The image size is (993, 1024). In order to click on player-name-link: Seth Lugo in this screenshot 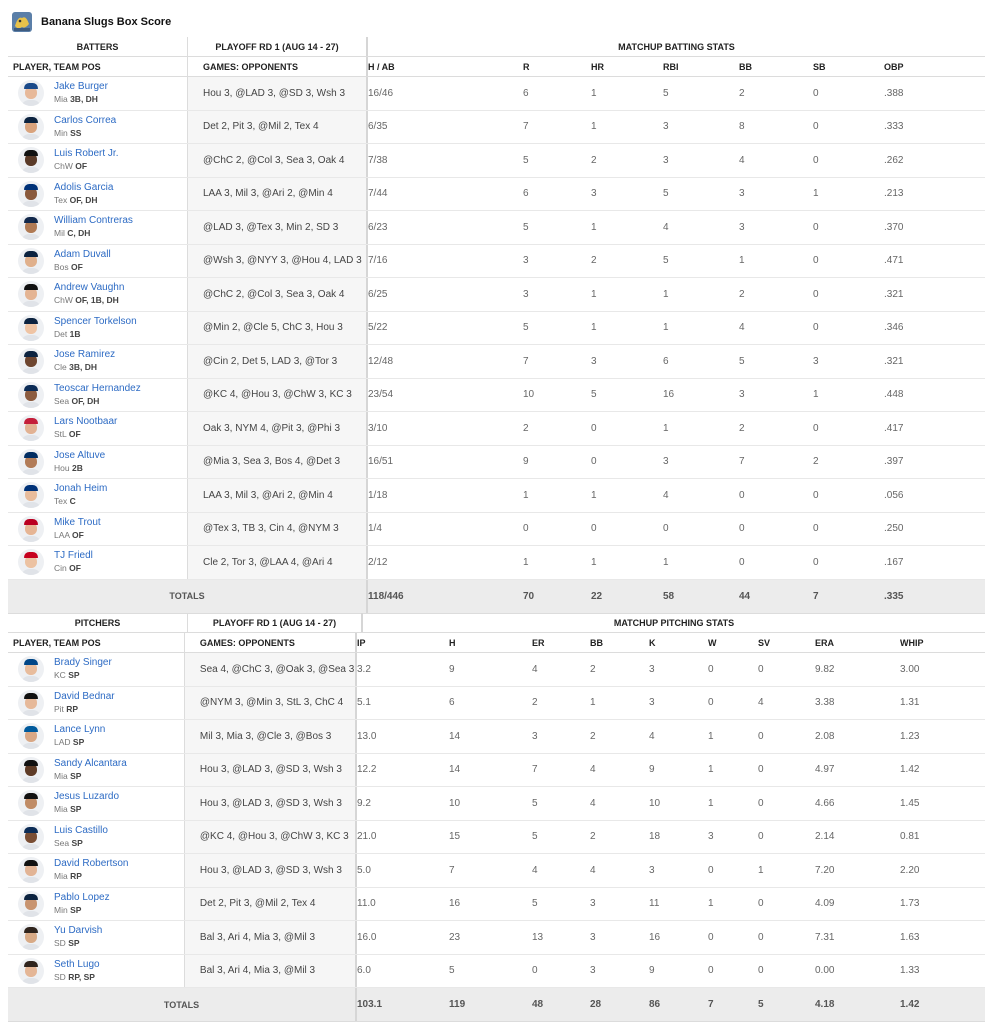, I will do `click(77, 964)`.